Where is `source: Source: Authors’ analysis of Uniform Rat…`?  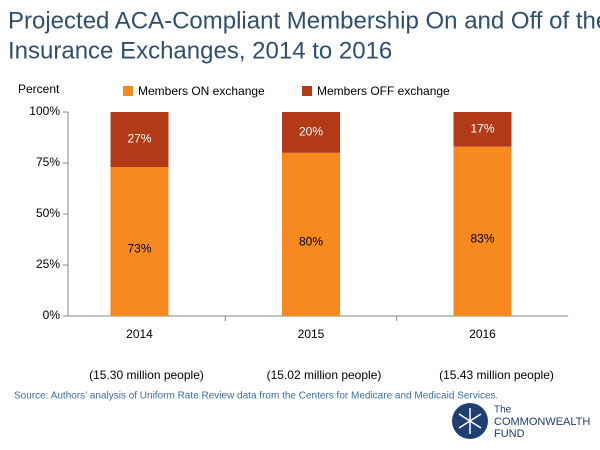 source: Source: Authors’ analysis of Uniform Rat… is located at coordinates (256, 396).